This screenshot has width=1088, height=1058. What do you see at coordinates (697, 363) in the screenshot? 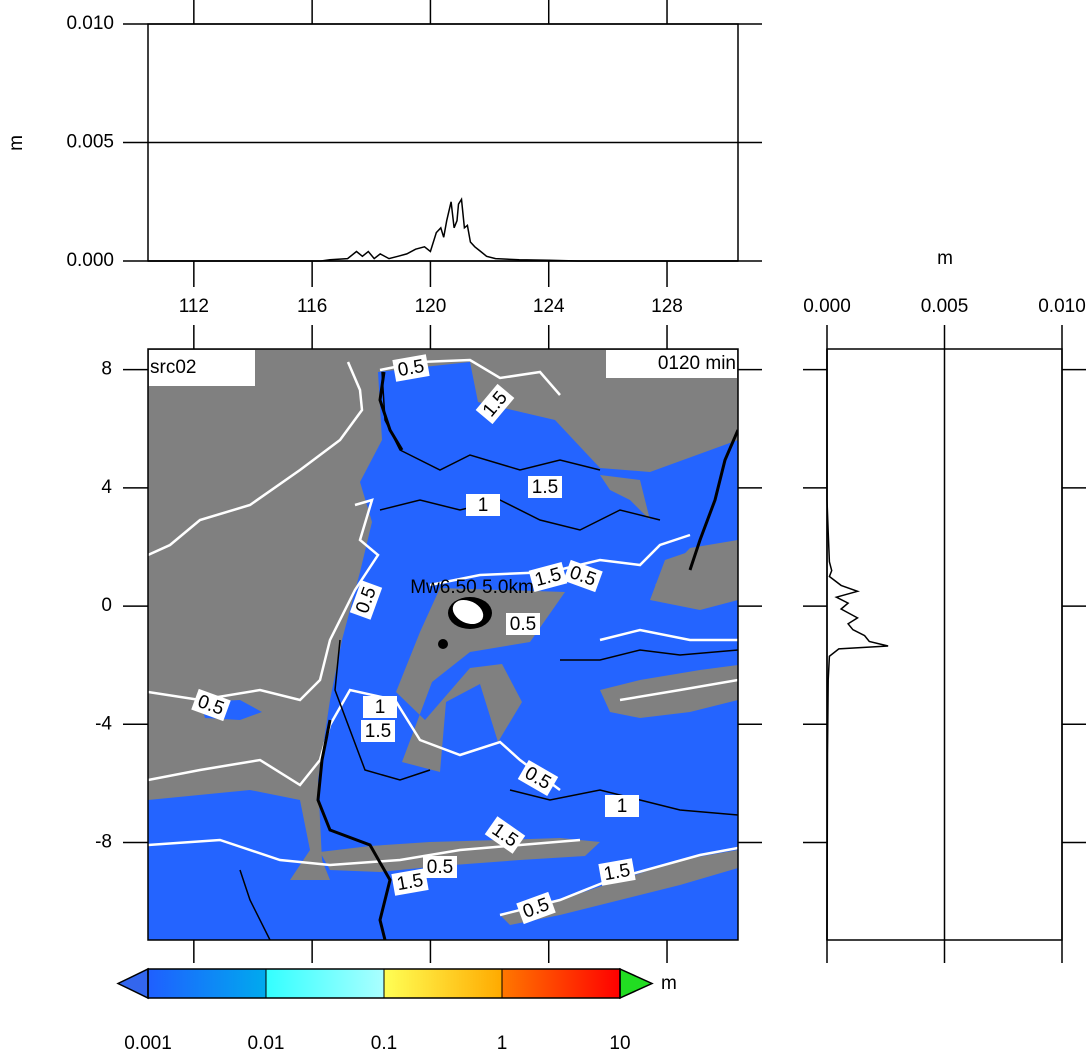
I see `time-label: 0120 min` at bounding box center [697, 363].